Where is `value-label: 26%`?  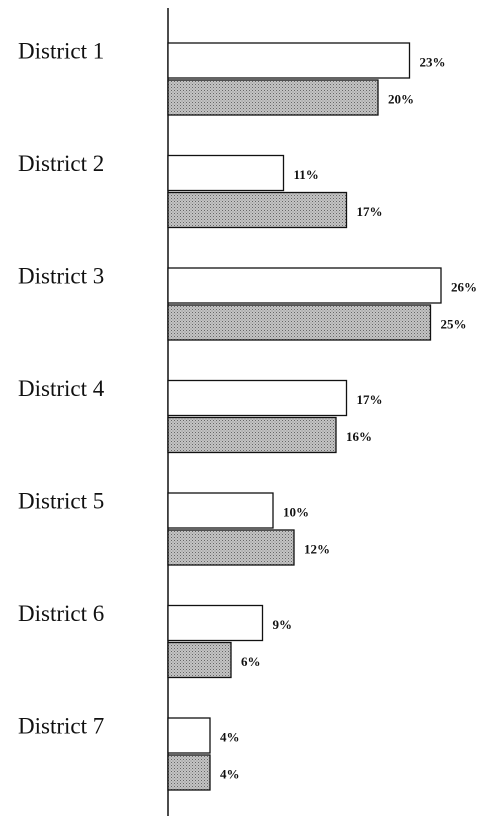 value-label: 26% is located at coordinates (464, 286).